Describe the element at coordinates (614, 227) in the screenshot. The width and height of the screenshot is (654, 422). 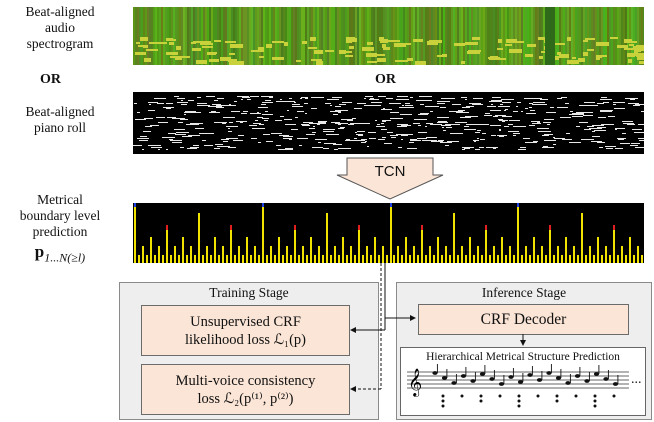
I see `prediction-bar-top-red` at that location.